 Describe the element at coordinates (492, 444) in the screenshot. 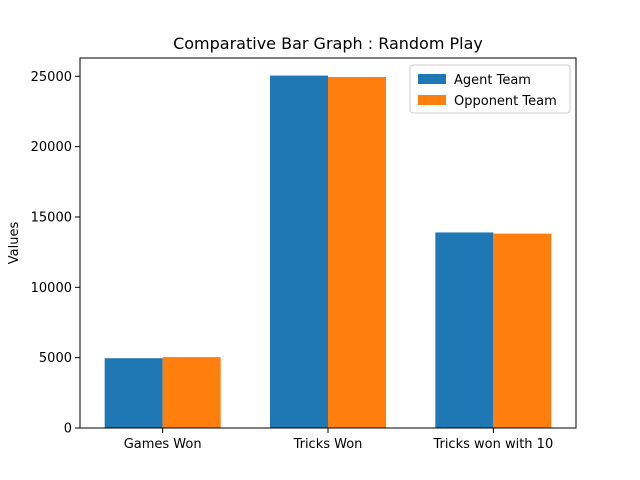

I see `x-tick-label-tricks-won-with-10: Tricks won with 10` at that location.